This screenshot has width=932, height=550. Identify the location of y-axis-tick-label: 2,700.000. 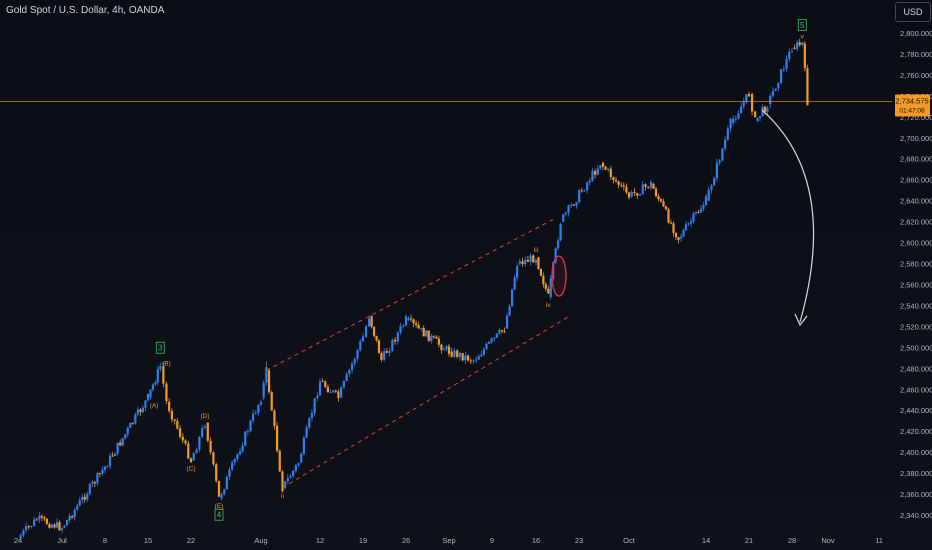
(916, 138).